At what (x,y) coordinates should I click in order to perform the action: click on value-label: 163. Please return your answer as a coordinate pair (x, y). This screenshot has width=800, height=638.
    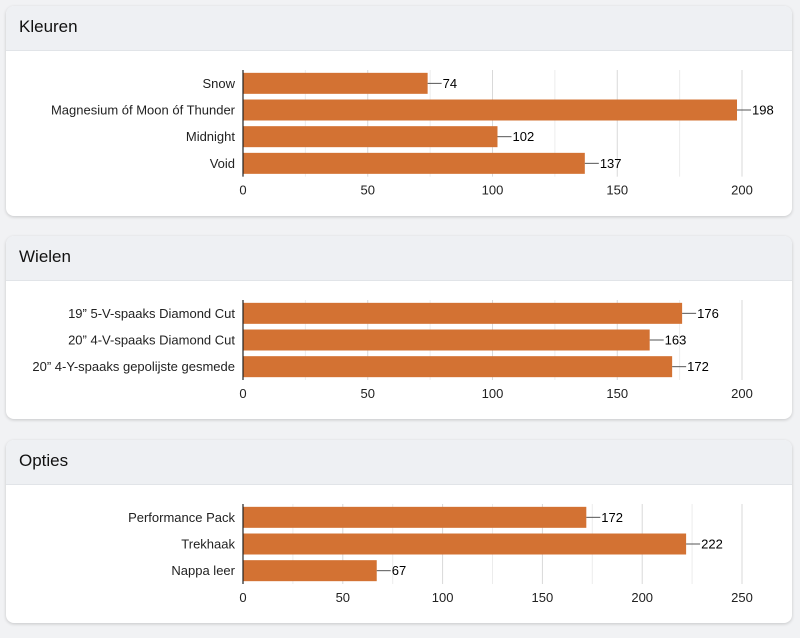
    Looking at the image, I should click on (676, 340).